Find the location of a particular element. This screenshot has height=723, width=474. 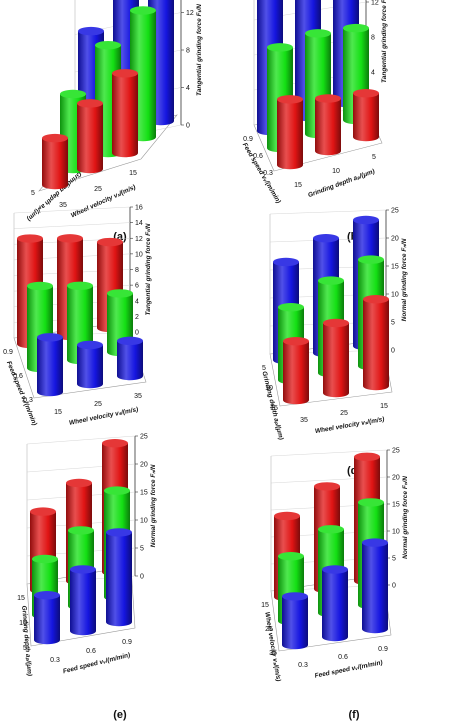

row-tick-label: 0.9 is located at coordinates (8, 352).